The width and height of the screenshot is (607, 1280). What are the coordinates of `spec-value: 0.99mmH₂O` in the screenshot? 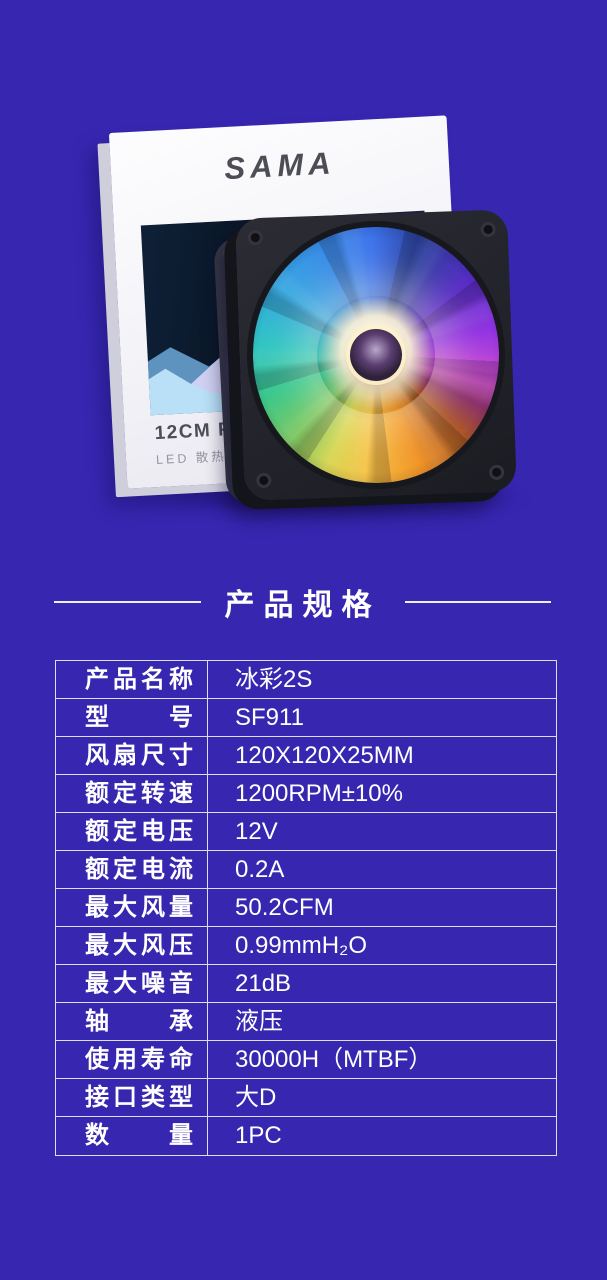 It's located at (301, 945).